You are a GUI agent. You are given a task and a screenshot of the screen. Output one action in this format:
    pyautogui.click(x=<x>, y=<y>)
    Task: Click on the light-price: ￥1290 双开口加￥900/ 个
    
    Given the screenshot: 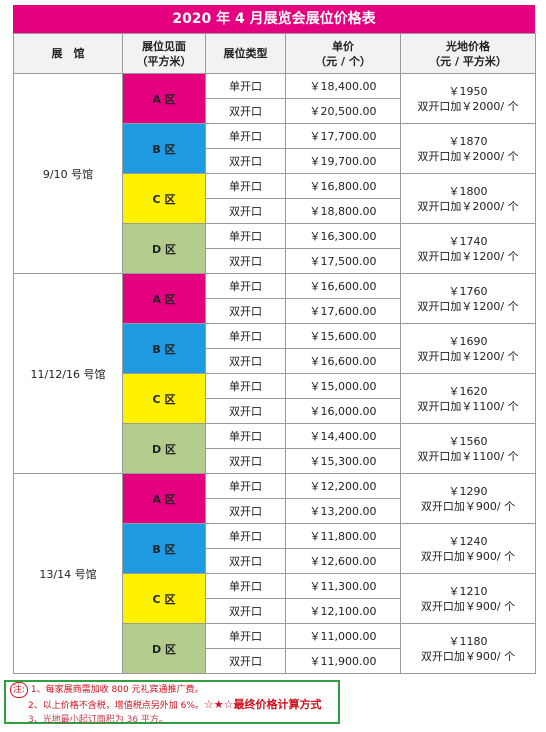 What is the action you would take?
    pyautogui.click(x=468, y=498)
    